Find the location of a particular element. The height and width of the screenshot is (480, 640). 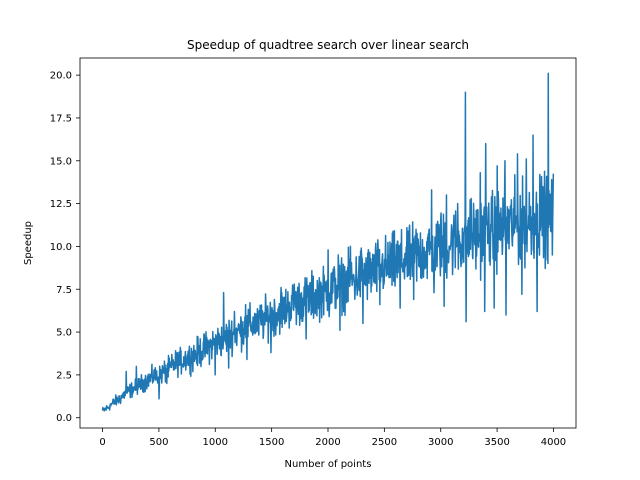

x-tick-label: 500 is located at coordinates (158, 442).